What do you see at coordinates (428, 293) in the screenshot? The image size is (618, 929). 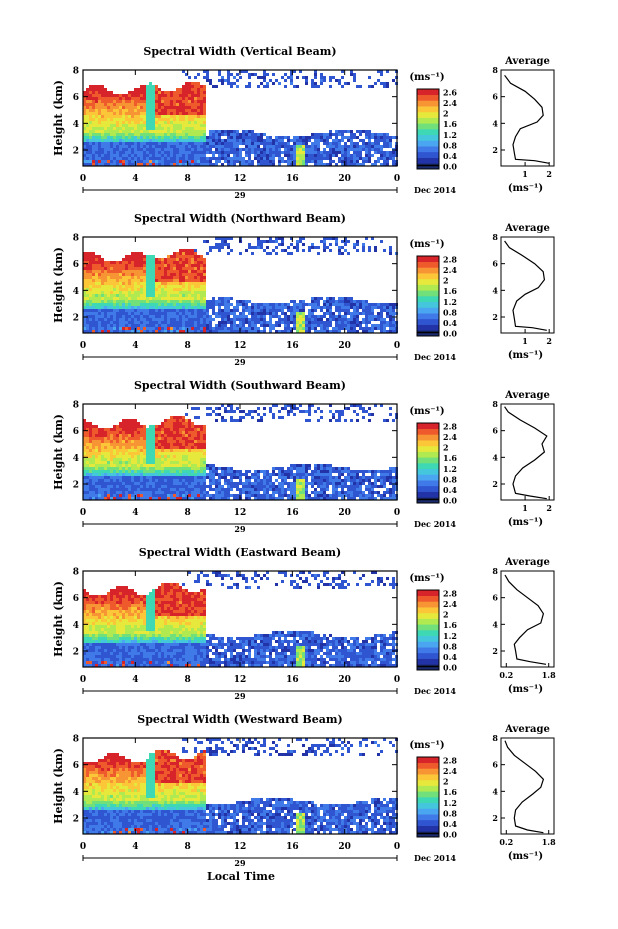 I see `colorbar-swatch` at bounding box center [428, 293].